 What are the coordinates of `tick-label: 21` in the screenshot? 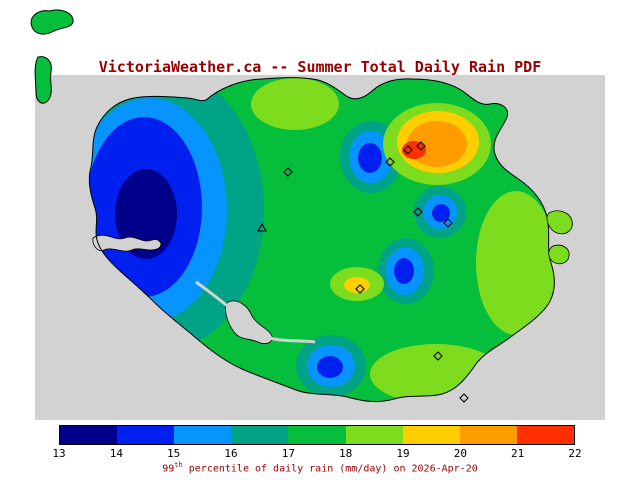 It's located at (518, 453).